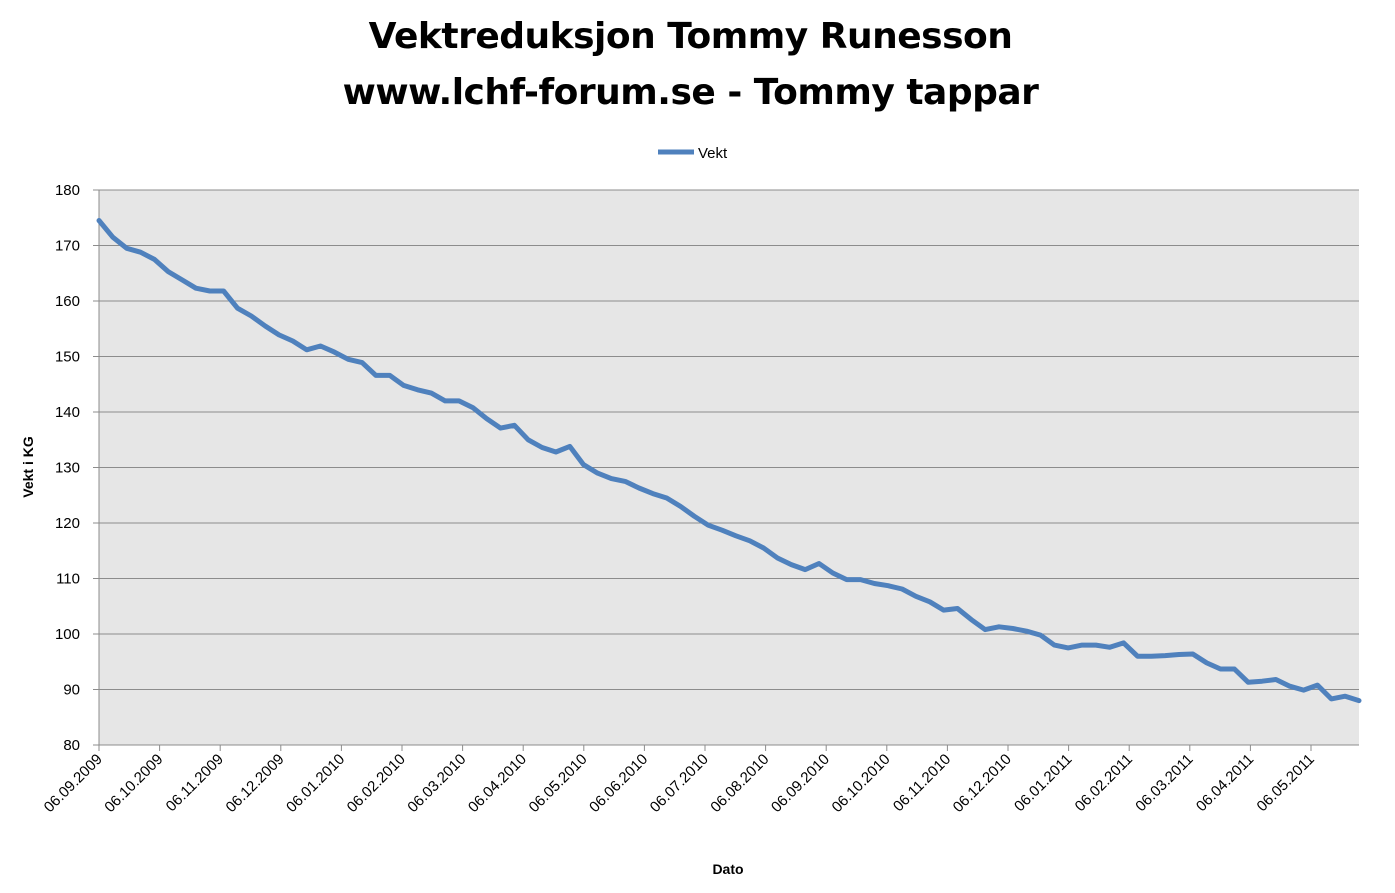 This screenshot has height=893, width=1395. Describe the element at coordinates (68, 579) in the screenshot. I see `y-tick-label: 110` at that location.